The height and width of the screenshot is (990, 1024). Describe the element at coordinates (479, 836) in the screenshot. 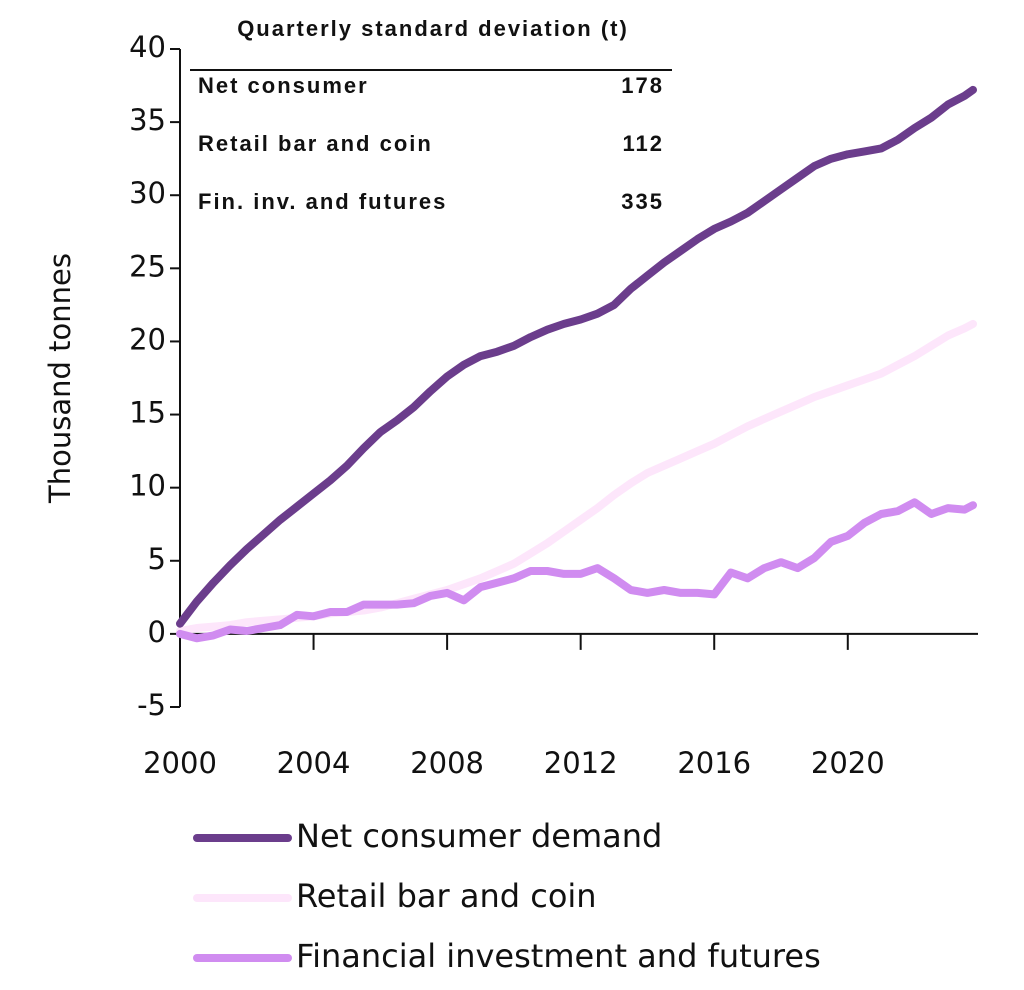

I see `legend-label: Net consumer demand` at that location.